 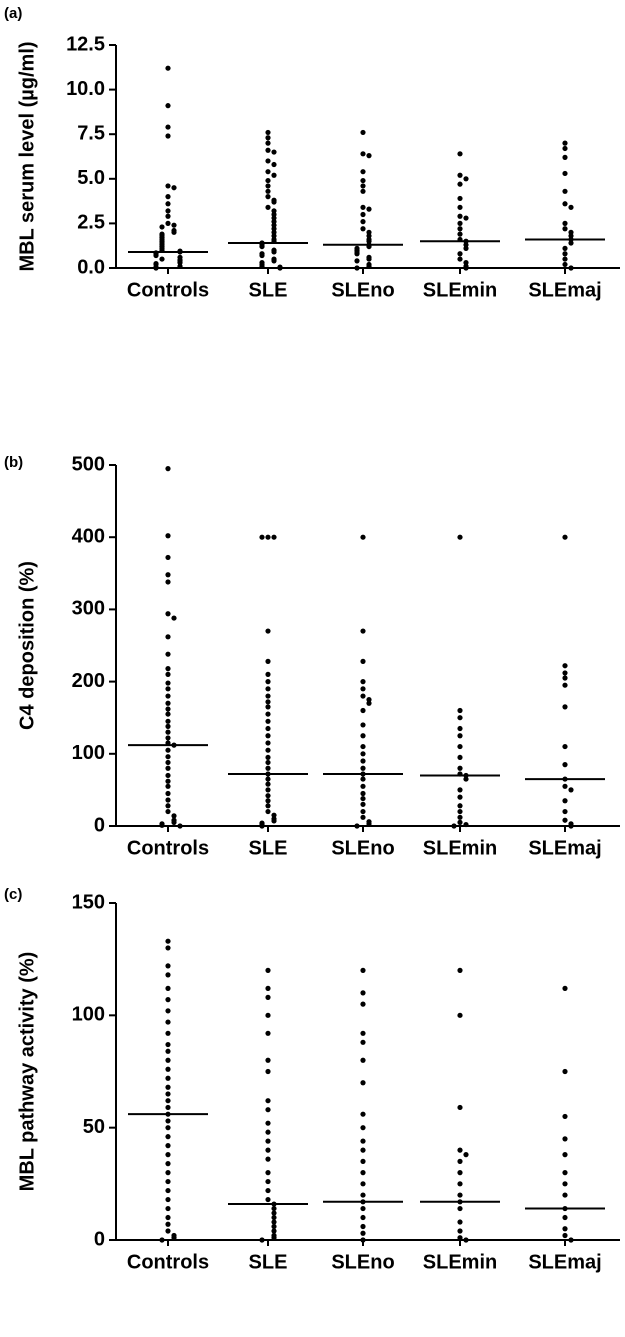 What do you see at coordinates (268, 1262) in the screenshot?
I see `x-tick-label: SLE` at bounding box center [268, 1262].